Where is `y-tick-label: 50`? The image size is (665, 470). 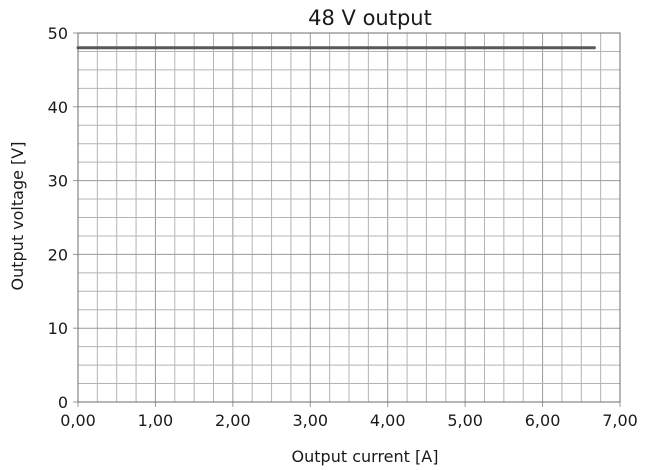 y-tick-label: 50 is located at coordinates (58, 33).